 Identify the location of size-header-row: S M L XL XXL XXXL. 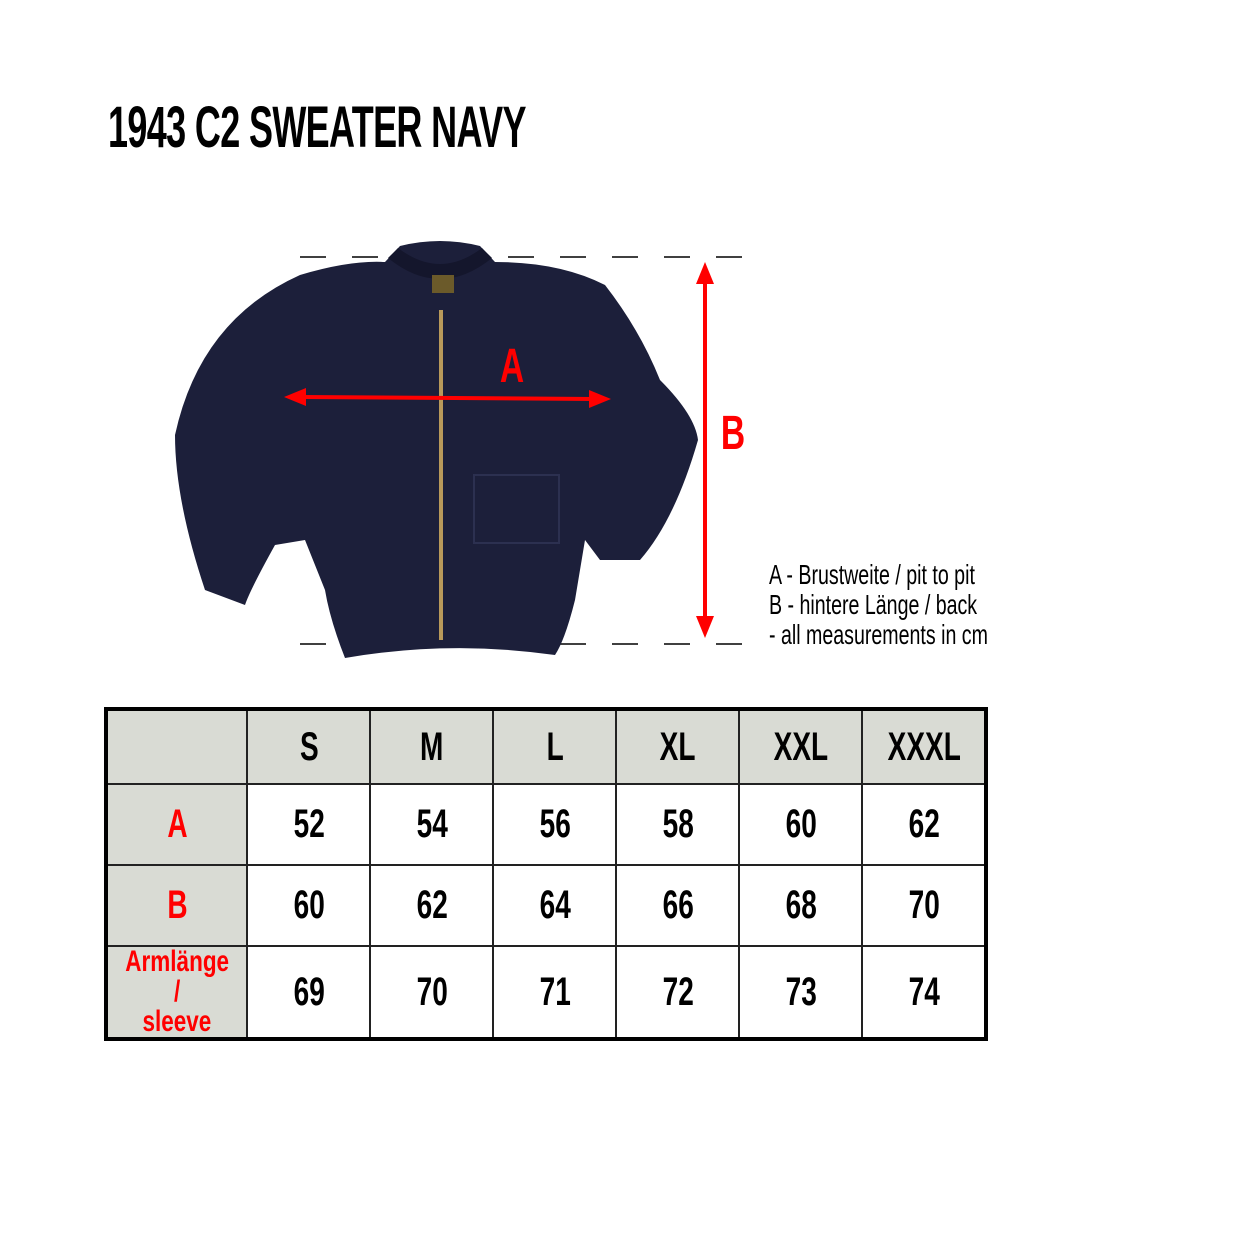
(546, 746).